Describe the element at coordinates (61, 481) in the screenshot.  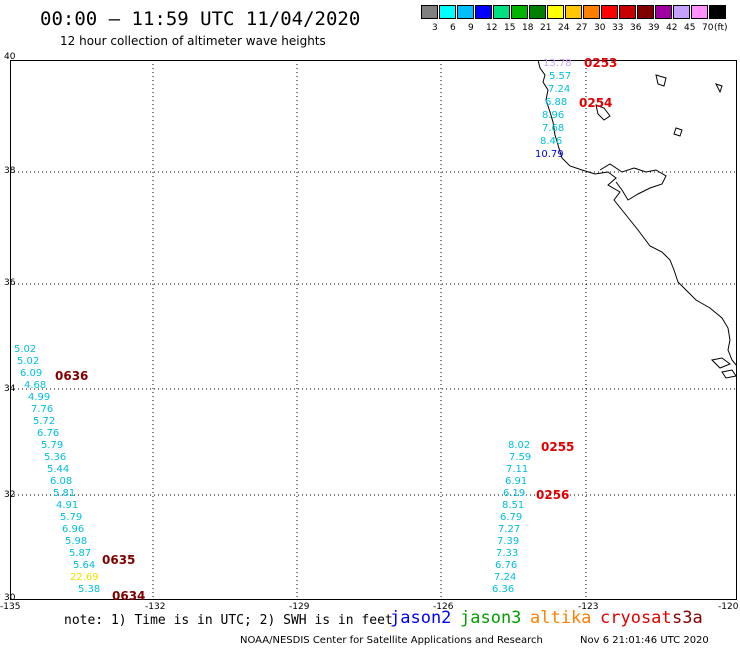
I see `wave-height-value: 6.08` at that location.